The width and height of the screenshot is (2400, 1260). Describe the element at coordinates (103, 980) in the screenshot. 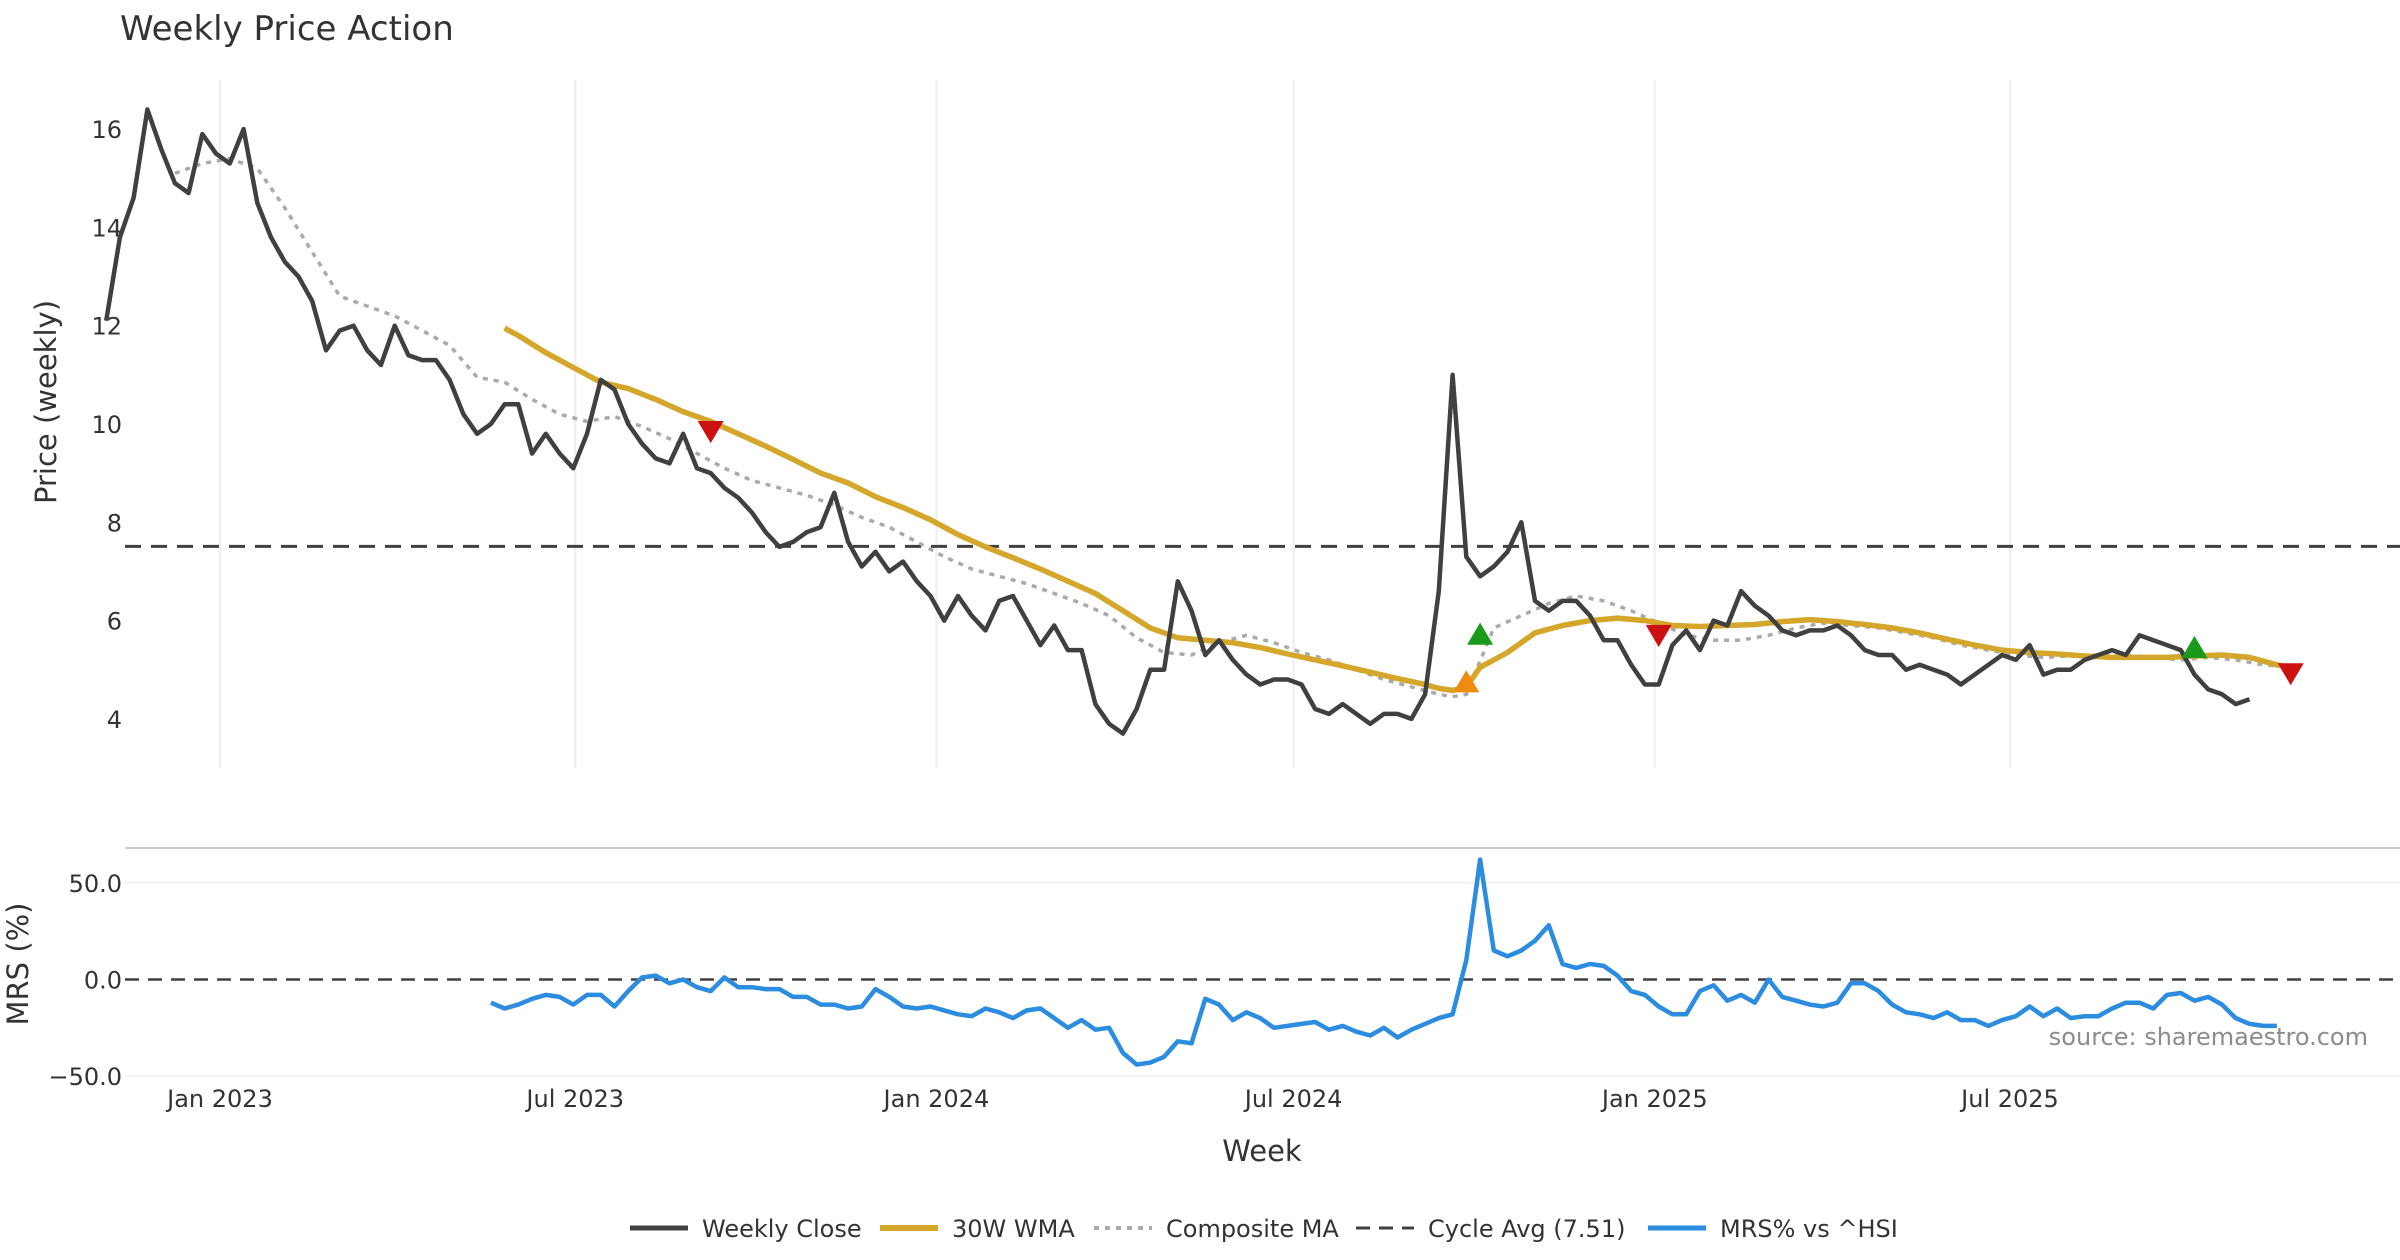

I see `mrs-y-tick-label: 0.0` at that location.